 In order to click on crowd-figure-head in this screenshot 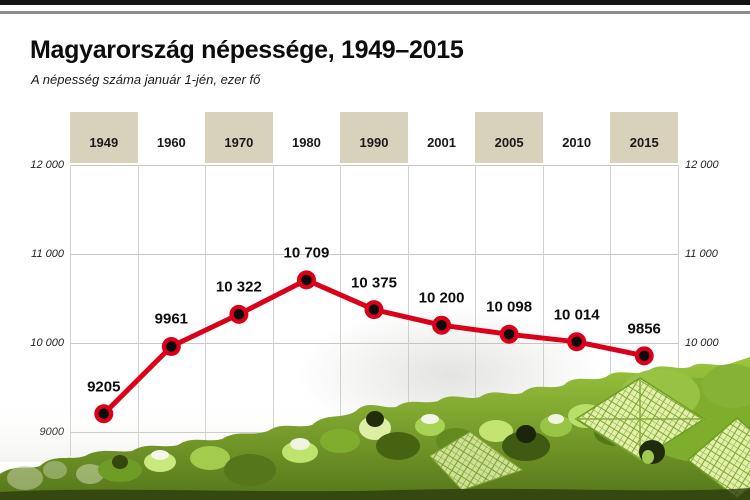, I will do `click(652, 452)`.